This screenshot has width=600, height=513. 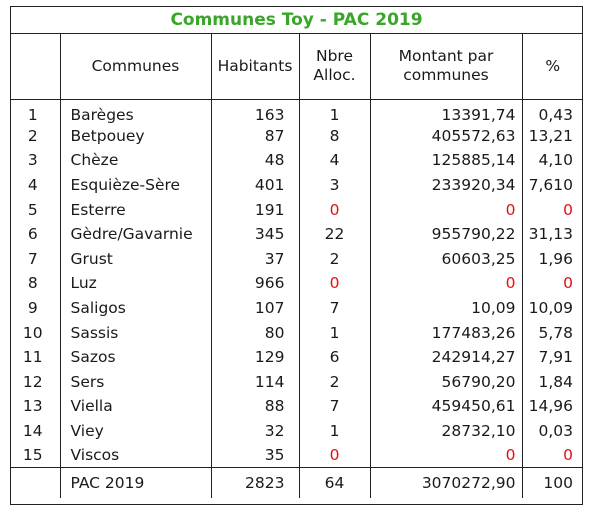 I want to click on table-row: 4 Esquièze-Sère 401 3 233920,34 7,610, so click(x=296, y=185).